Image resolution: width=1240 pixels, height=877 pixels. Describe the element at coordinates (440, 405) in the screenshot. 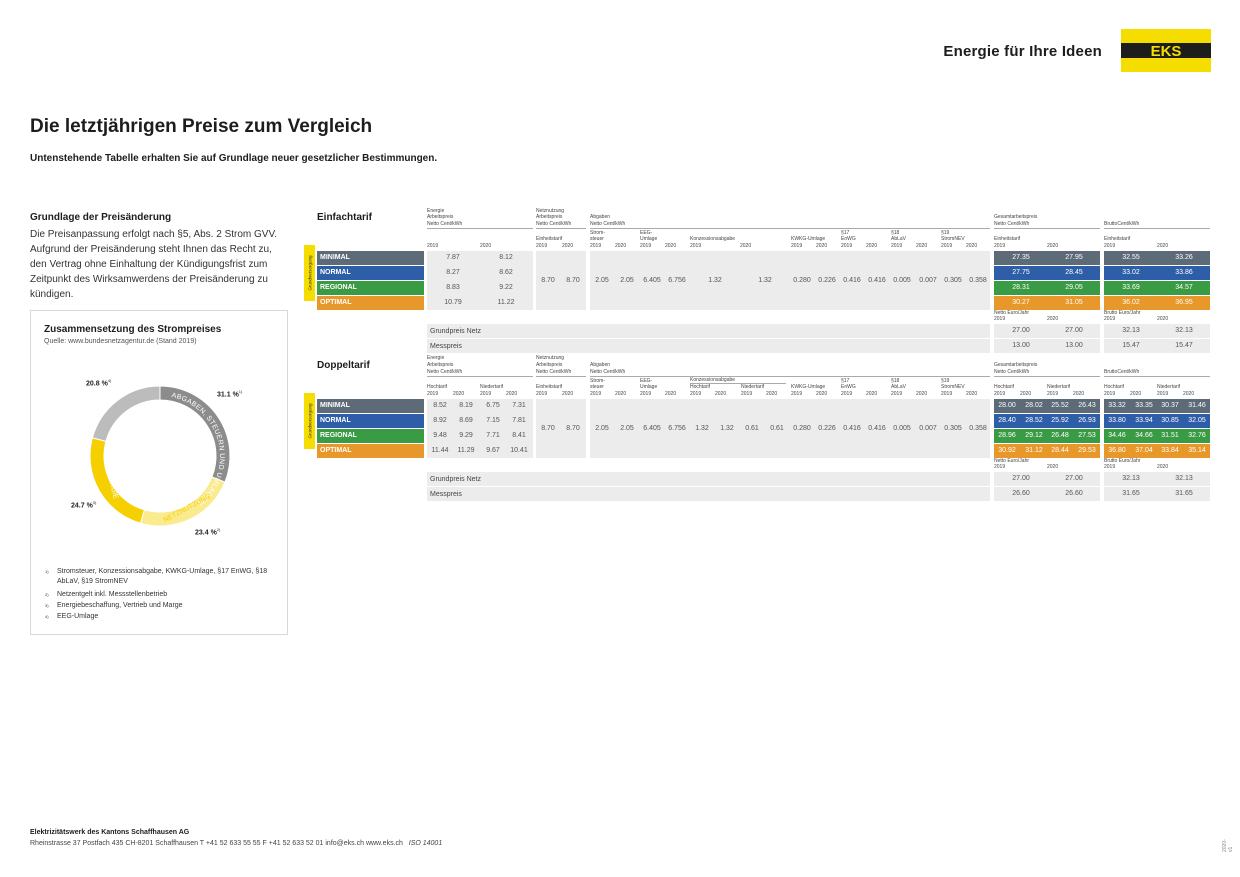

I see `energie-value: 8.52` at that location.